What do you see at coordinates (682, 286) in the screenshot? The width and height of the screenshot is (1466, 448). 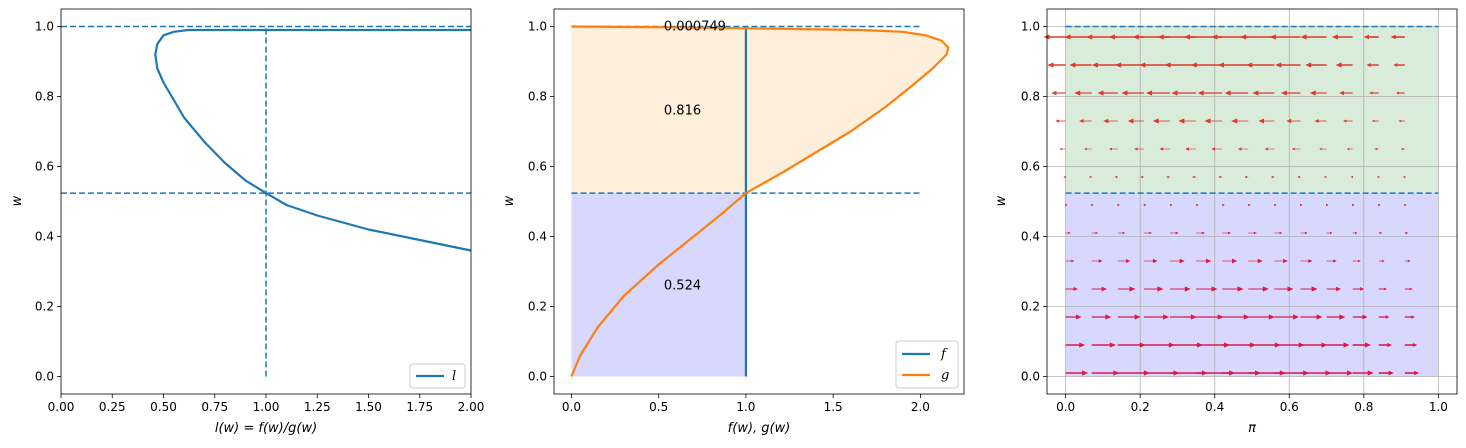 I see `panel-2-annotation: 0.524` at bounding box center [682, 286].